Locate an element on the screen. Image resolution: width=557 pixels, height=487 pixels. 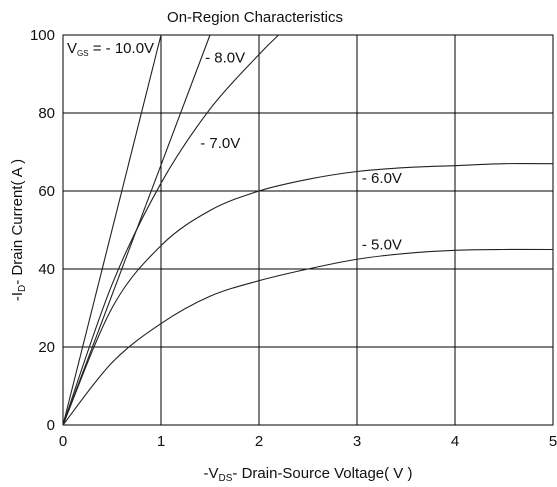
curve-label: - 8.0V is located at coordinates (225, 57).